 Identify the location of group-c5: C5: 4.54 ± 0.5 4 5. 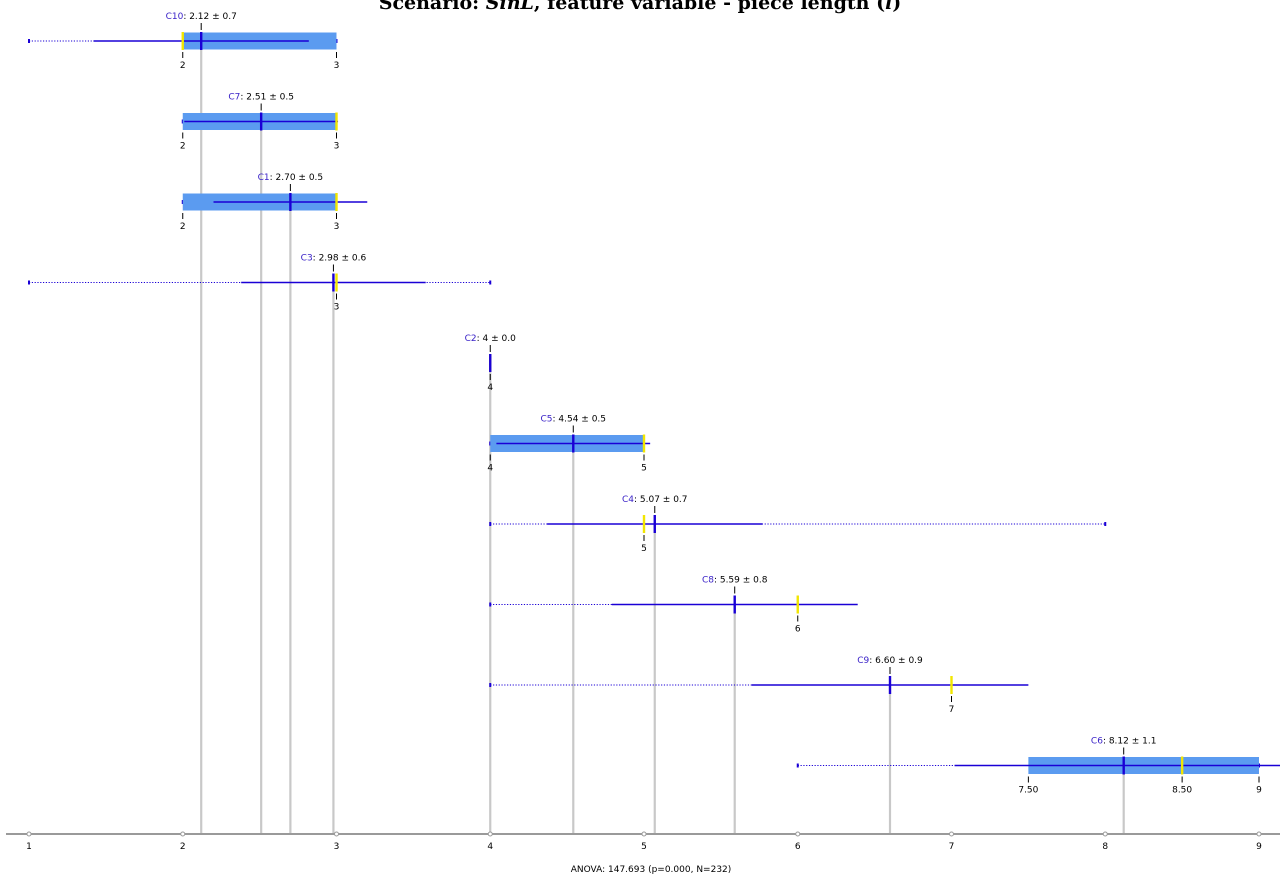
(569, 444).